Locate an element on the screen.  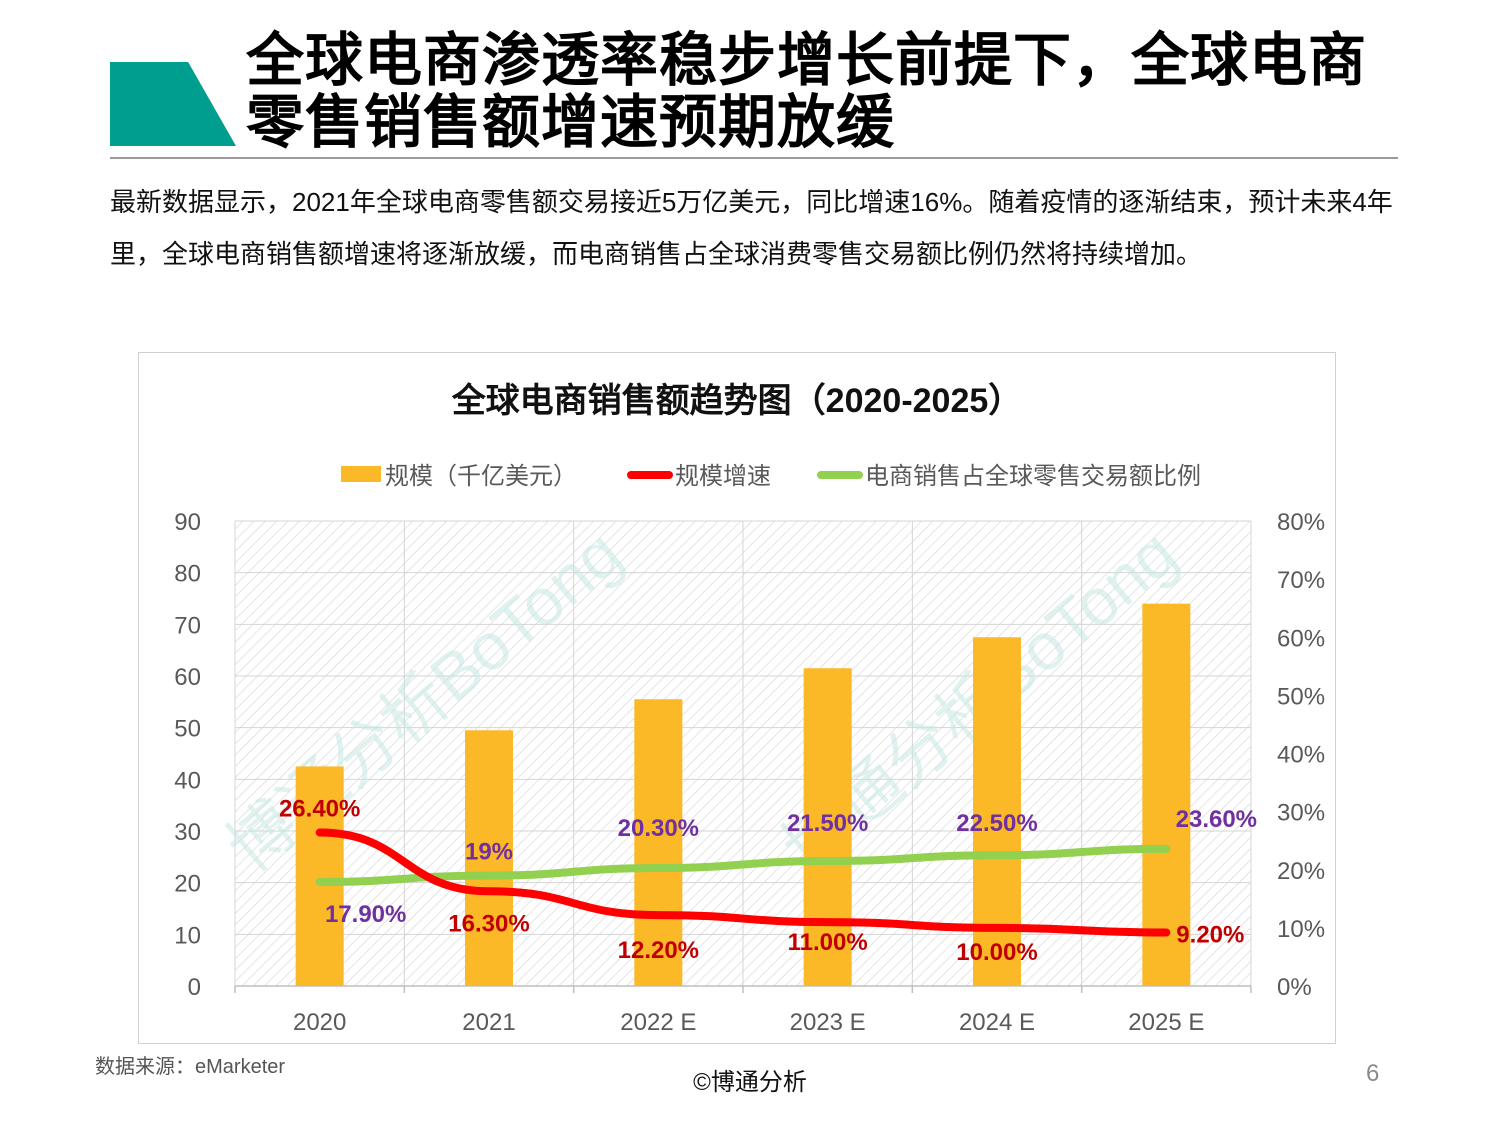
bar-2025E is located at coordinates (1166, 794).